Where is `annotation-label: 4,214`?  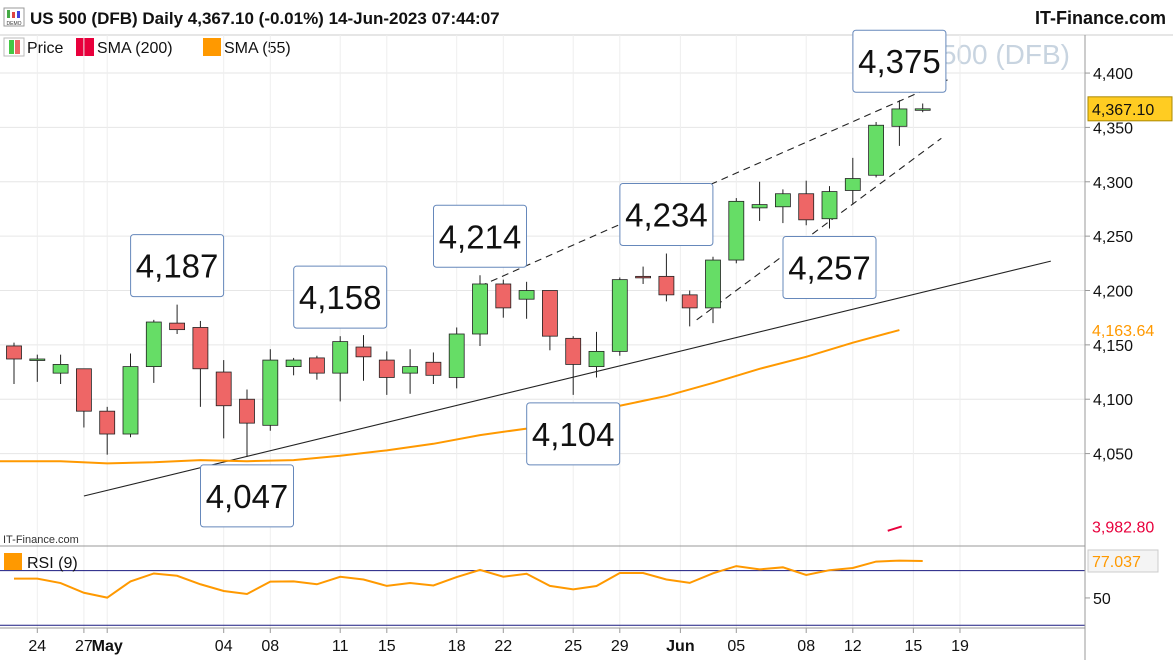
annotation-label: 4,214 is located at coordinates (480, 236).